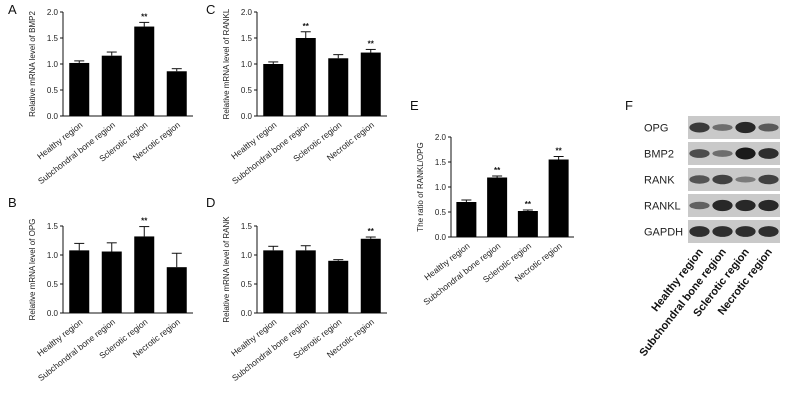 The width and height of the screenshot is (787, 412). What do you see at coordinates (226, 269) in the screenshot?
I see `y-axis-label: Relative mRNA level of RANK` at bounding box center [226, 269].